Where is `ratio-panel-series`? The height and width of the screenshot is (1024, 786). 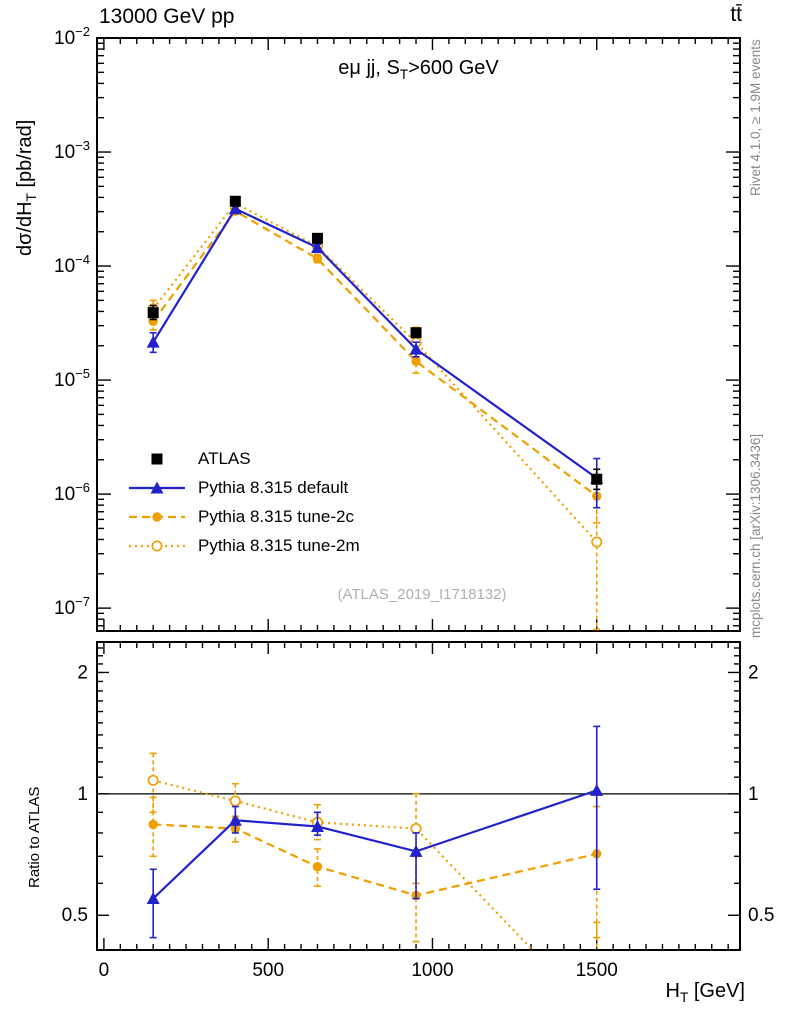 ratio-panel-series is located at coordinates (375, 837).